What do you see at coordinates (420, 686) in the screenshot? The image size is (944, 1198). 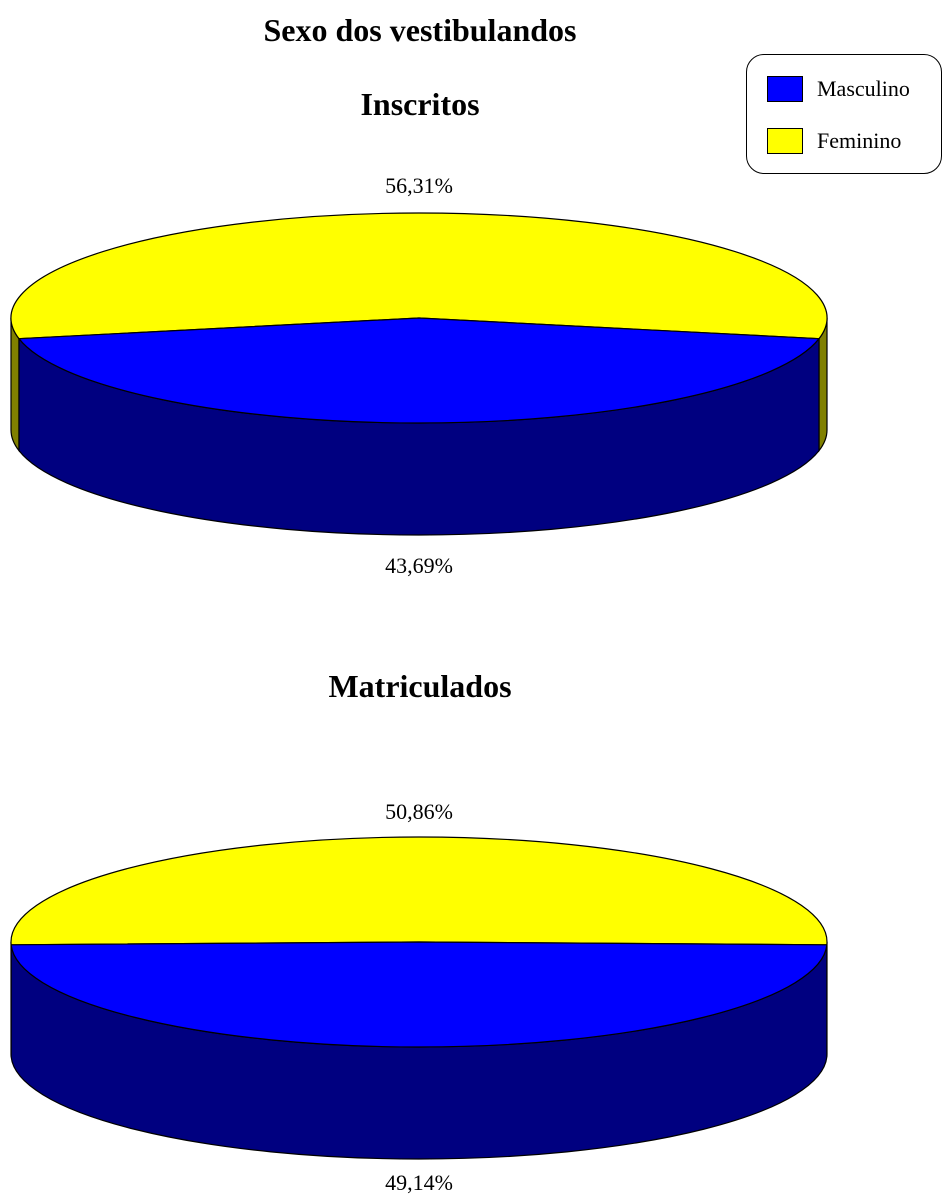 I see `chart-title-matriculados: Matriculados` at bounding box center [420, 686].